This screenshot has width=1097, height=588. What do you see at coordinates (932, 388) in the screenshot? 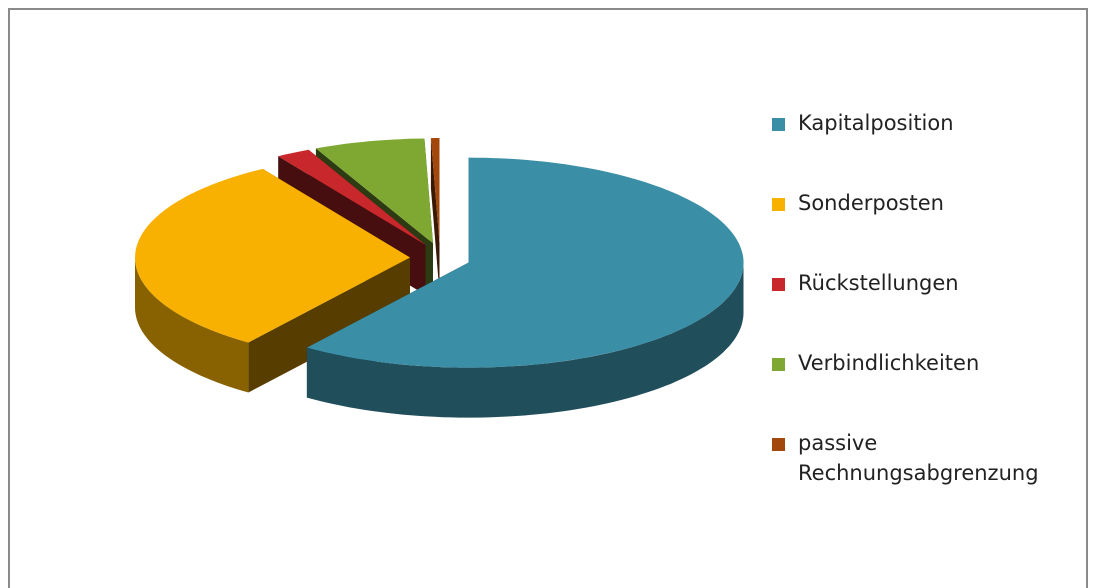
I see `legend-item: Verbindlichkeiten` at bounding box center [932, 388].